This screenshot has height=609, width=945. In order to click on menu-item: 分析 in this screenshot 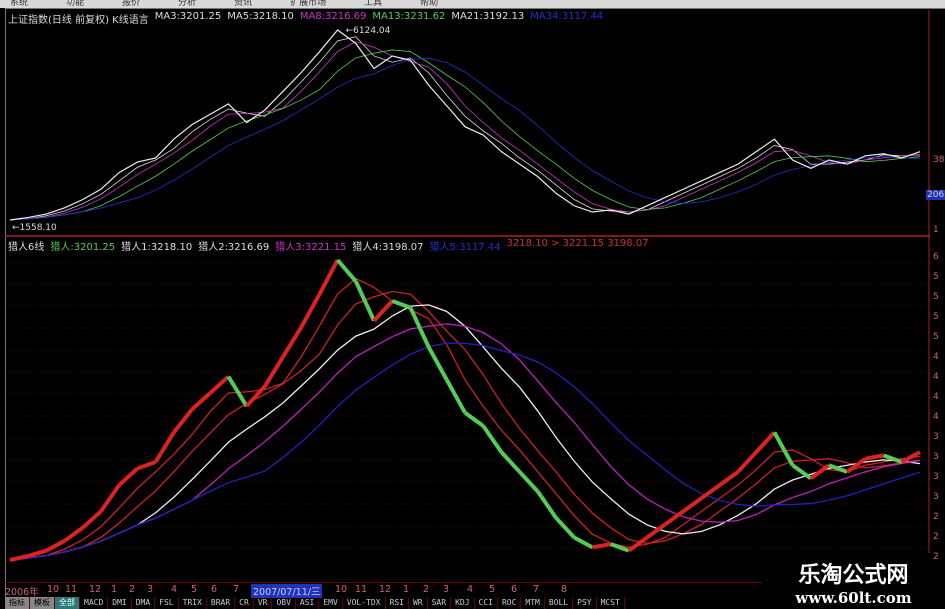, I will do `click(187, 4)`.